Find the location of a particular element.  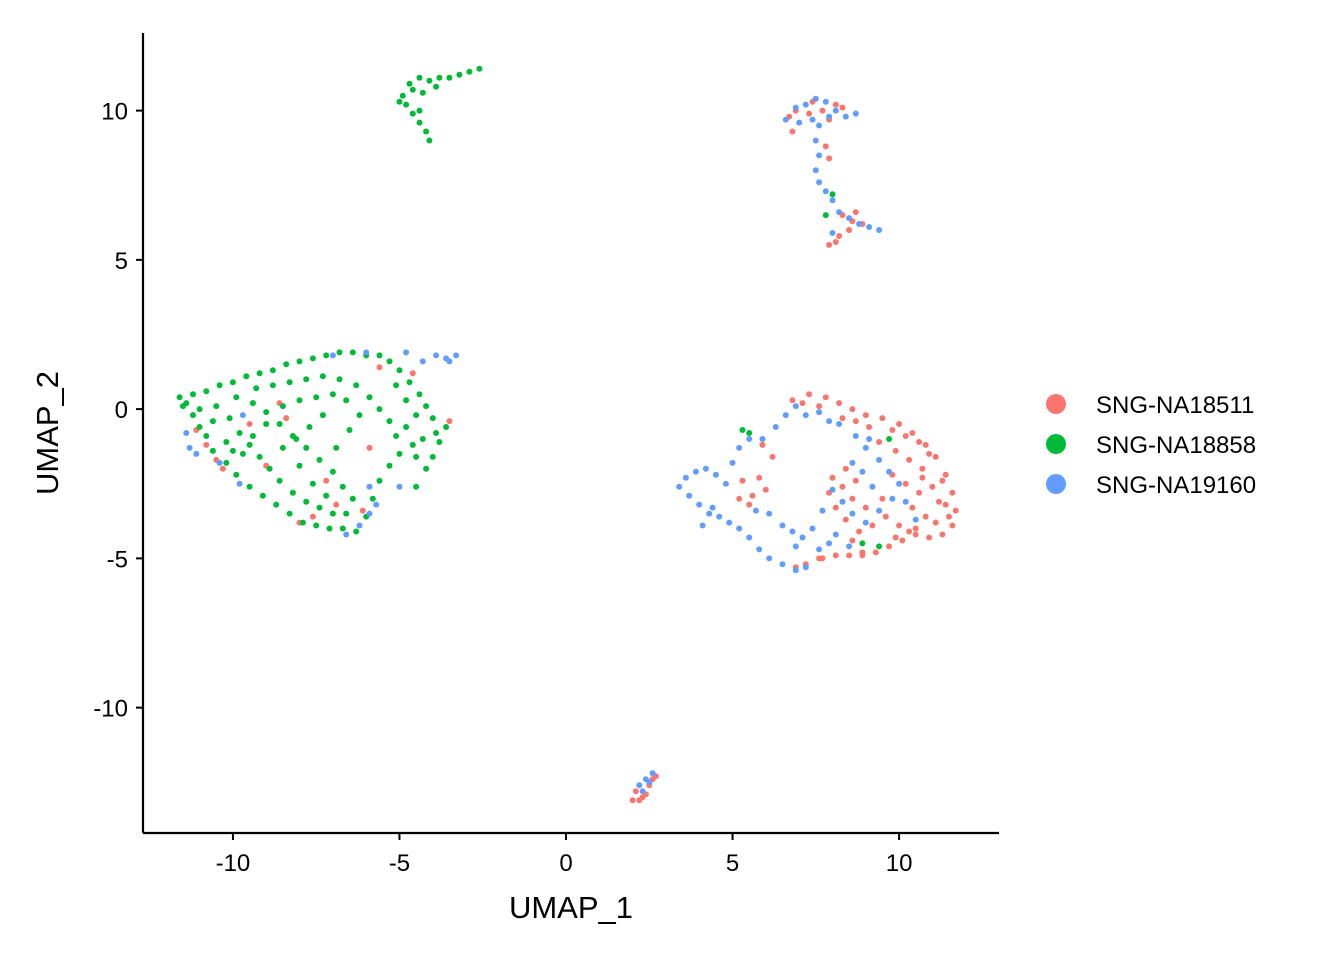

legend-item: SNG-NA18511 is located at coordinates (1150, 405).